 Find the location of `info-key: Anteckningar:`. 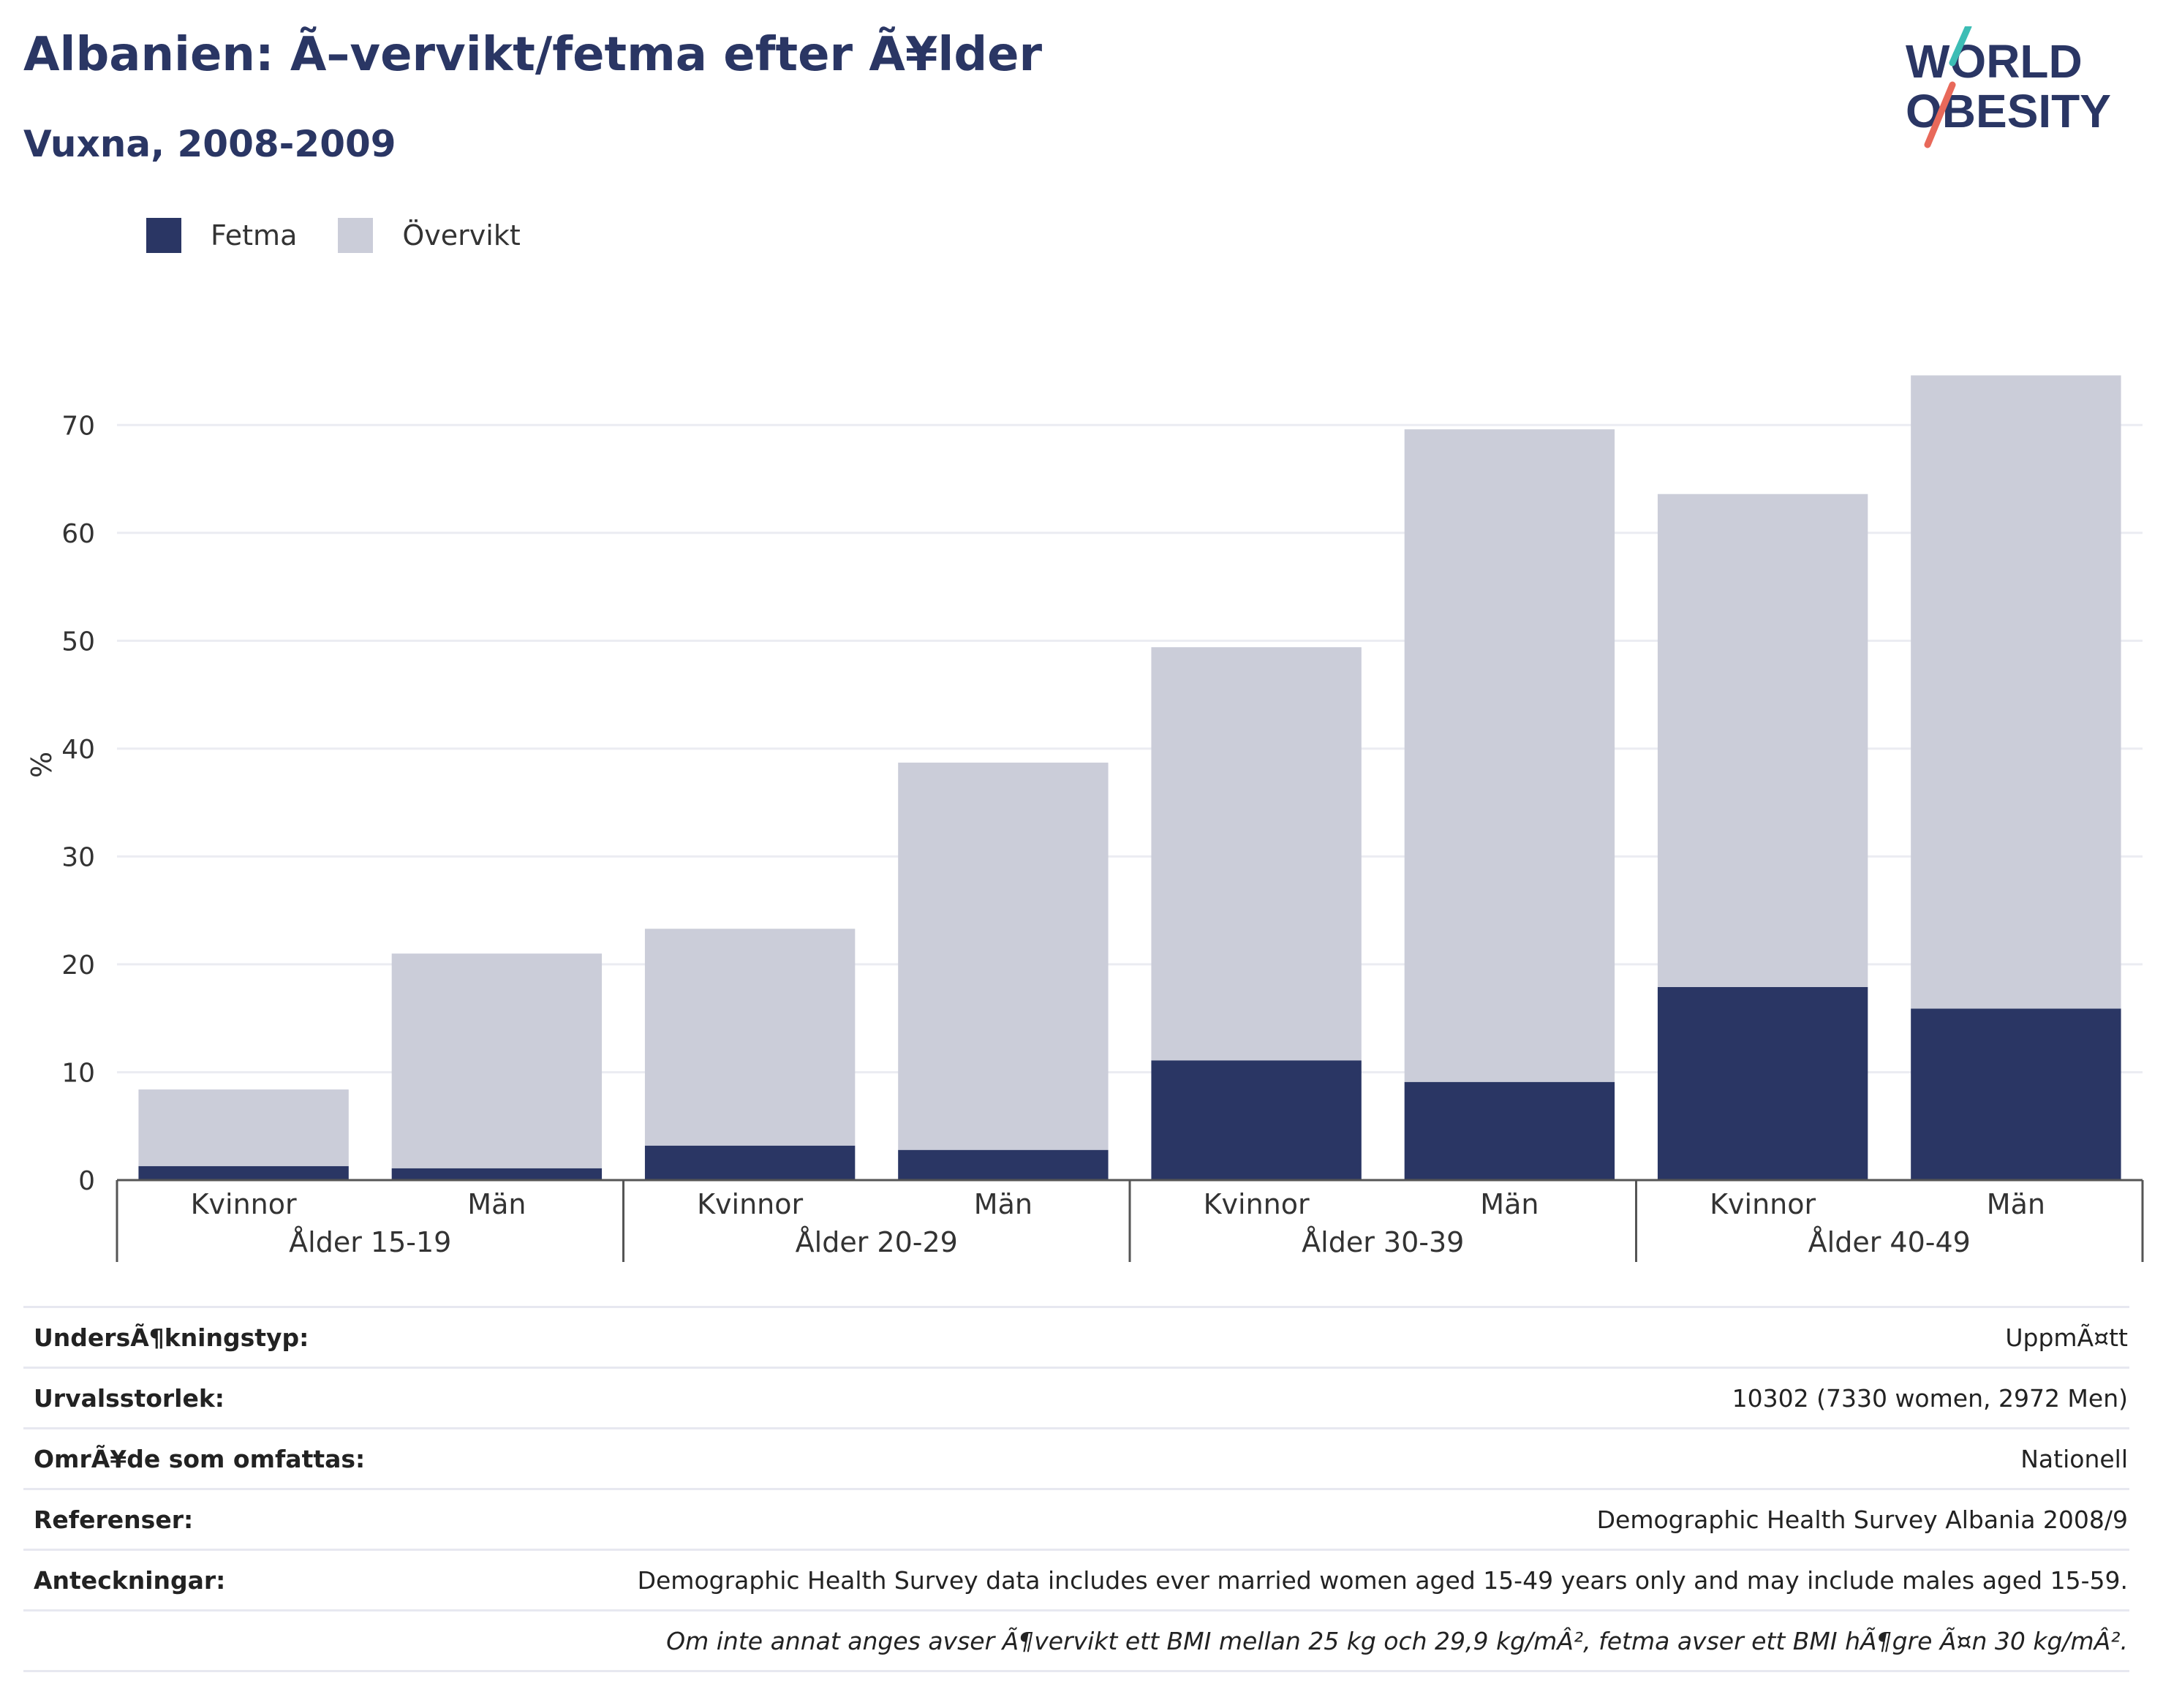

info-key: Anteckningar: is located at coordinates (130, 1580).